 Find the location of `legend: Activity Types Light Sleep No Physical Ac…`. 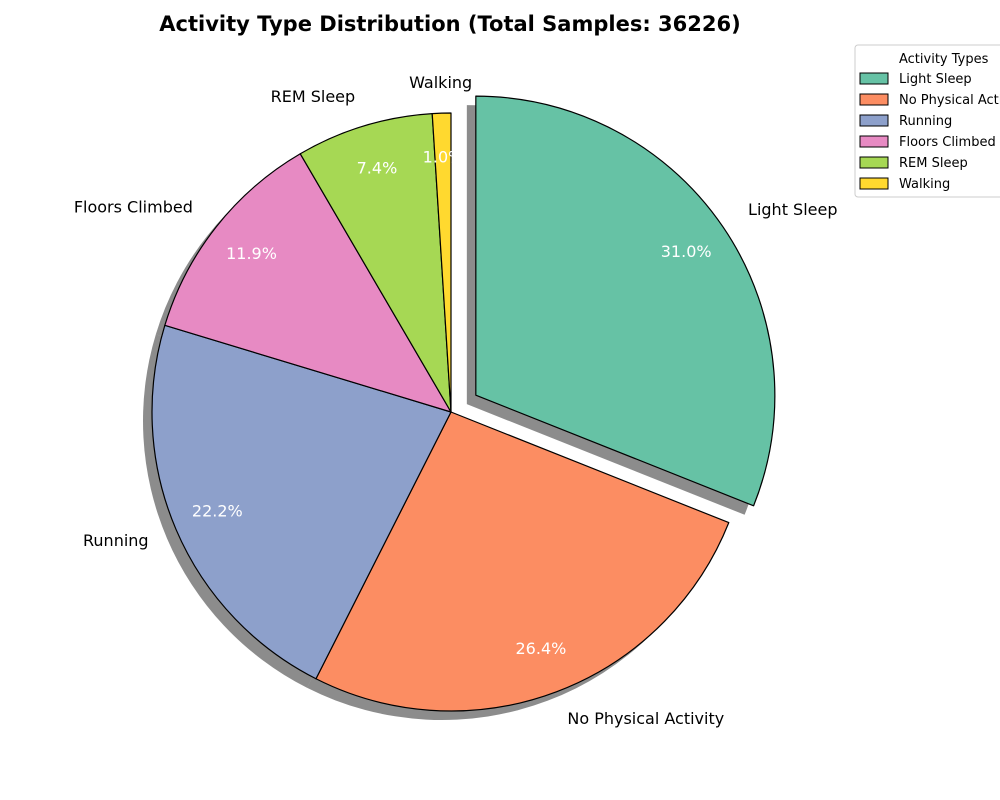

legend: Activity Types Light Sleep No Physical Ac… is located at coordinates (927, 121).